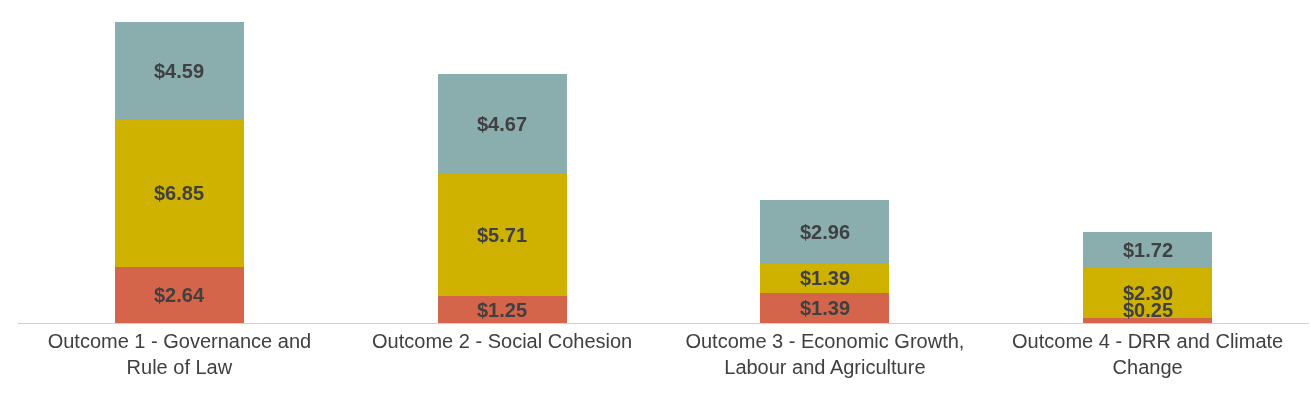 This screenshot has width=1311, height=403. I want to click on x-tick-label: Outcome 2 - Social Cohesion, so click(502, 341).